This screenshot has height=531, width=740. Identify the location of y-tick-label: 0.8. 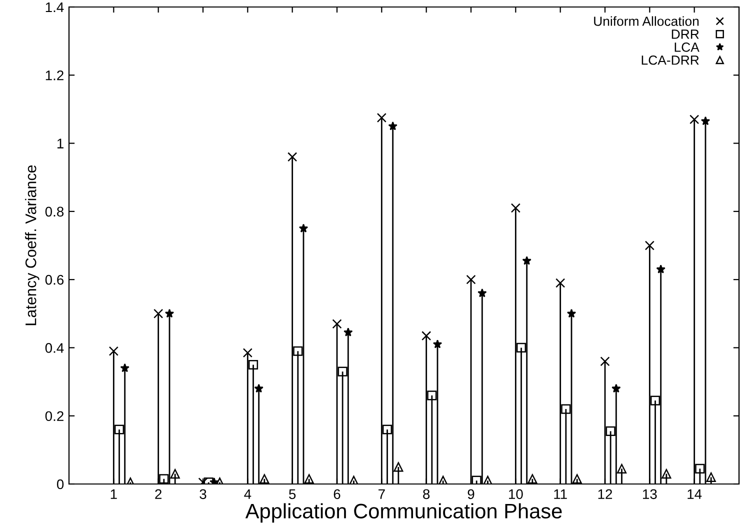
(54, 211).